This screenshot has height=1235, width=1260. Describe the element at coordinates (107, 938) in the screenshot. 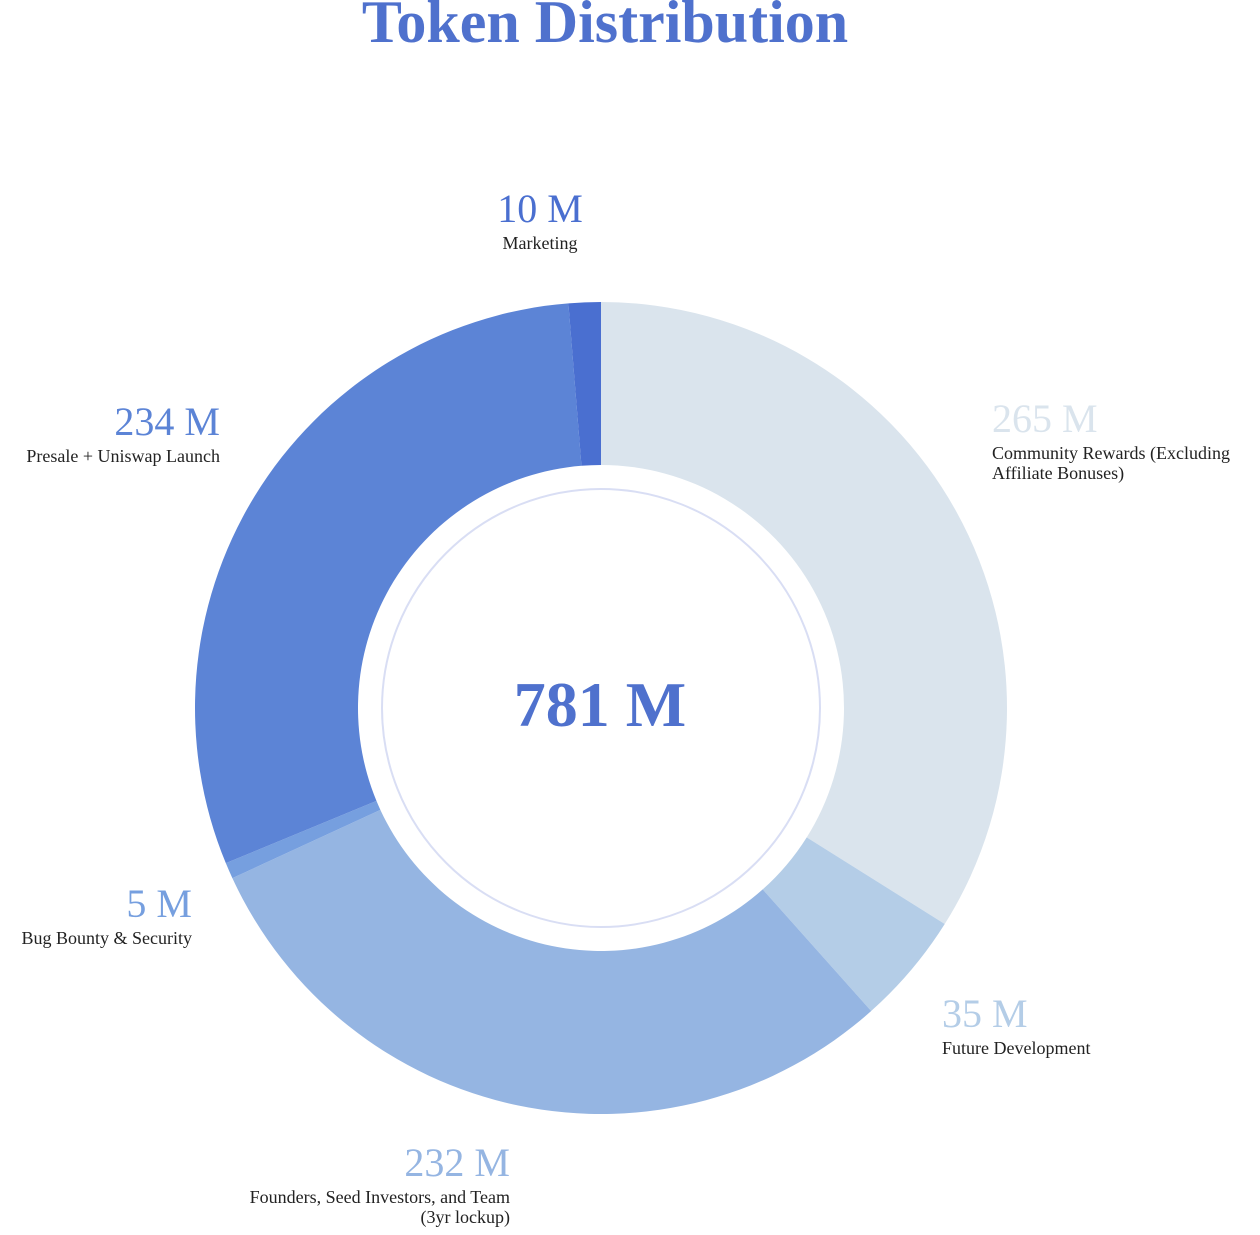

I see `slice-name-line: Bug Bounty & Security` at that location.